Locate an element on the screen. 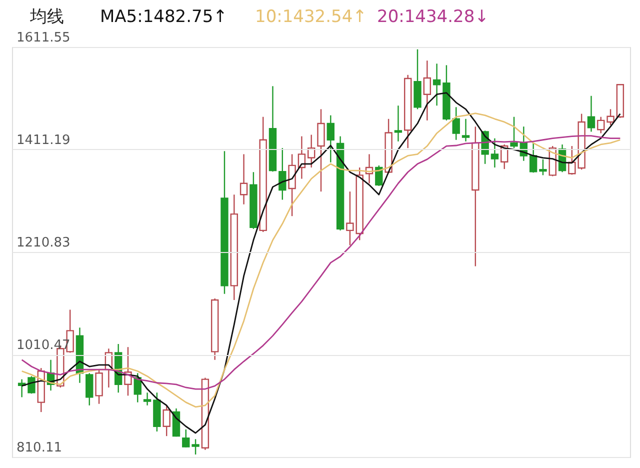 This screenshot has height=468, width=640. y-tick-label: 1210.83 is located at coordinates (43, 243).